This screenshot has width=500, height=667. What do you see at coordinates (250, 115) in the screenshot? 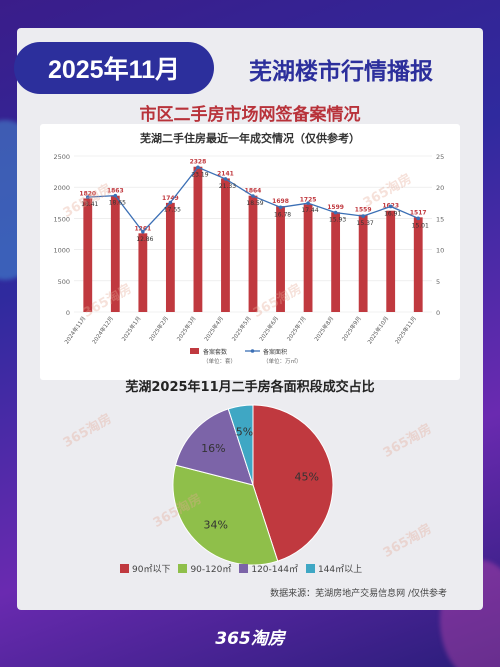
I see `section-subtitle: 市区二手房市场网签备案情况` at bounding box center [250, 115].